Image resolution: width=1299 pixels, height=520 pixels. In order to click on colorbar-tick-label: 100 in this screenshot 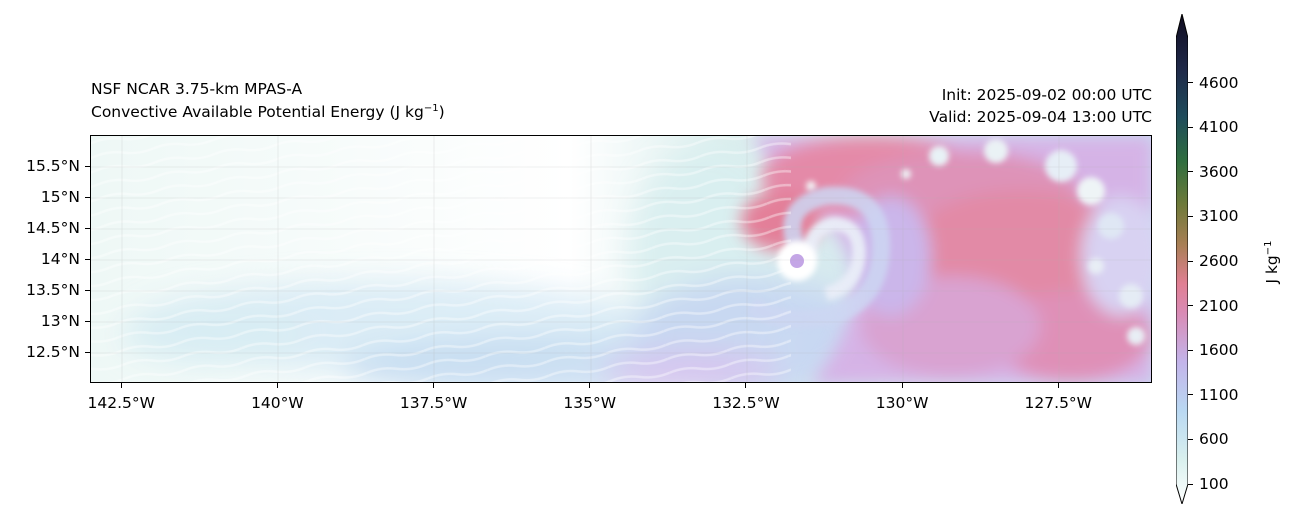, I will do `click(1214, 484)`.